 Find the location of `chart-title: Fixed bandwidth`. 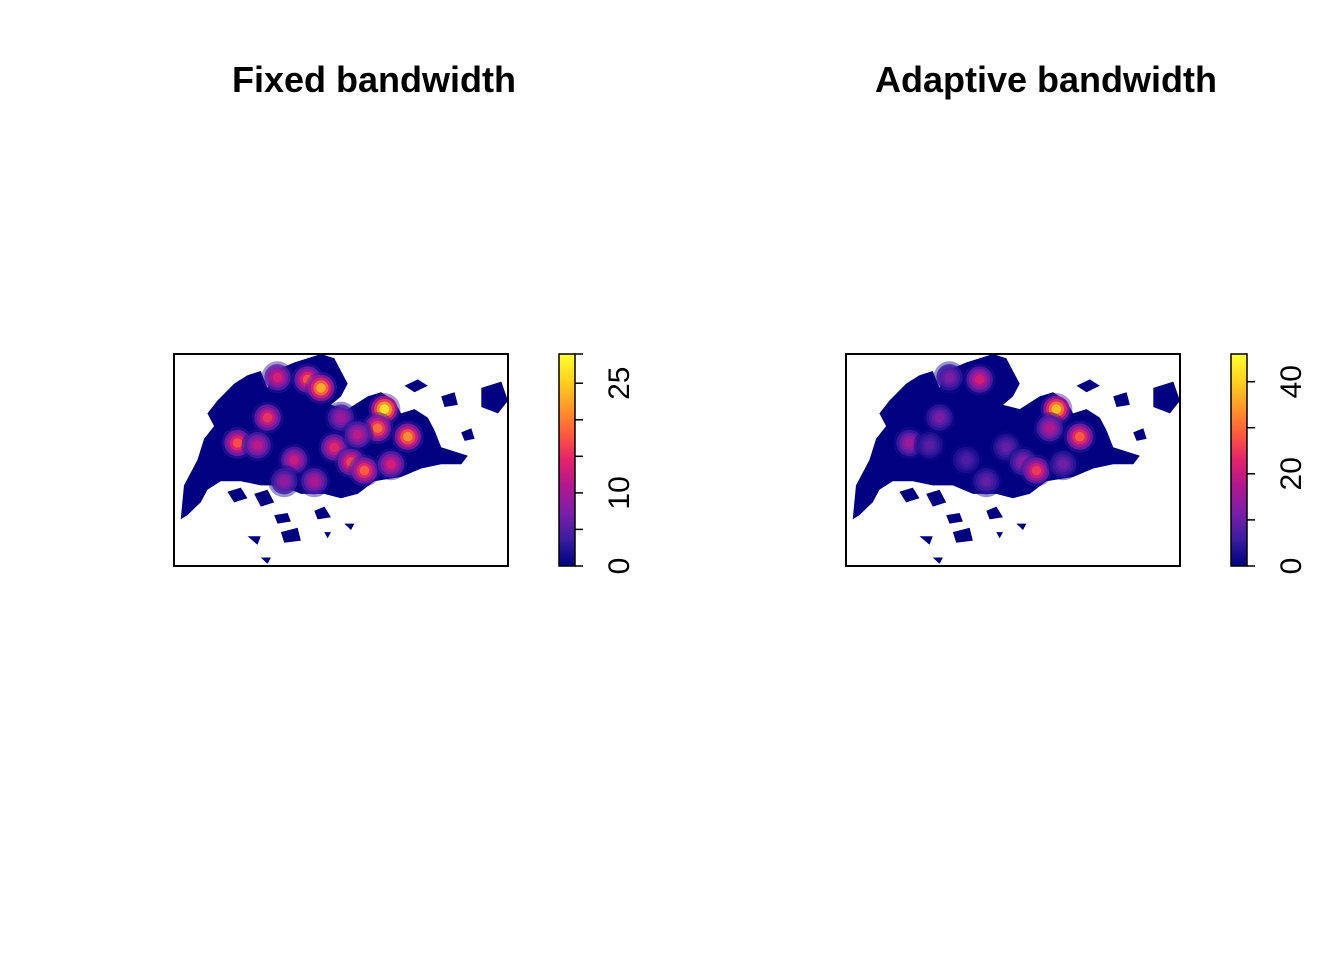

chart-title: Fixed bandwidth is located at coordinates (374, 79).